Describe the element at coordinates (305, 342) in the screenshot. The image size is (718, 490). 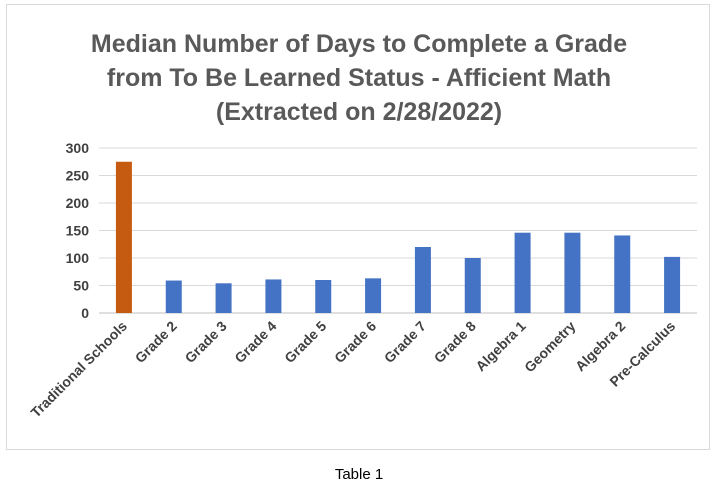
I see `x-tick-label: Grade 5` at that location.